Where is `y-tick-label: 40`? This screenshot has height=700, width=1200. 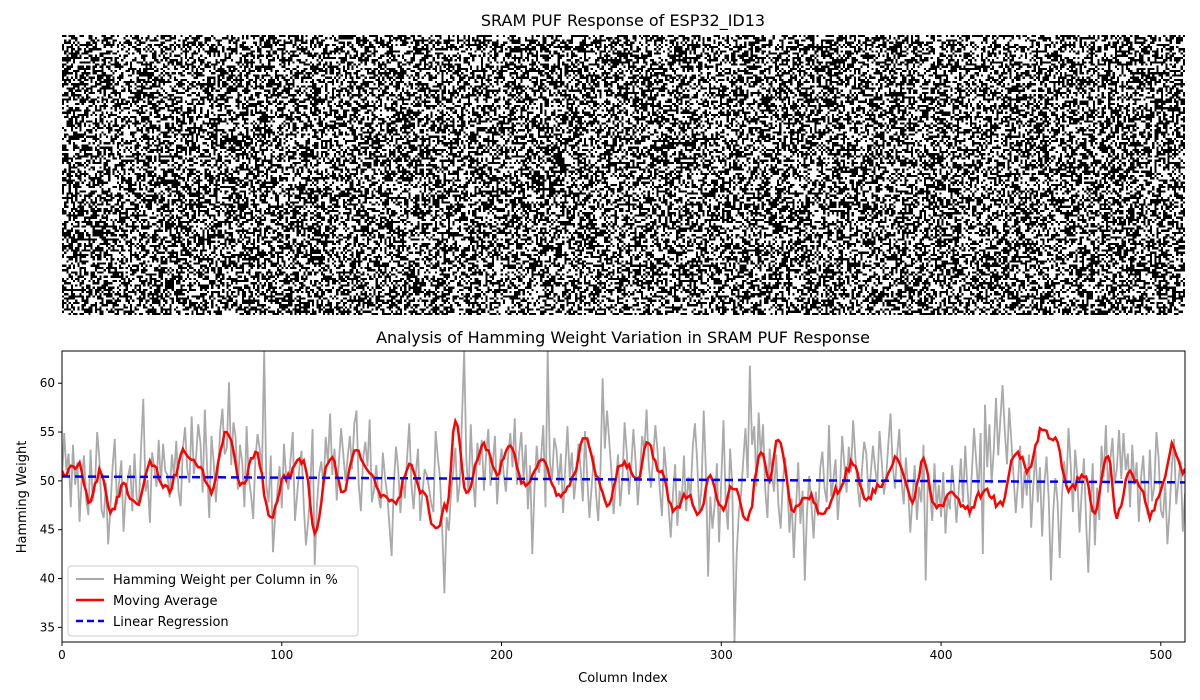 y-tick-label: 40 is located at coordinates (47, 579).